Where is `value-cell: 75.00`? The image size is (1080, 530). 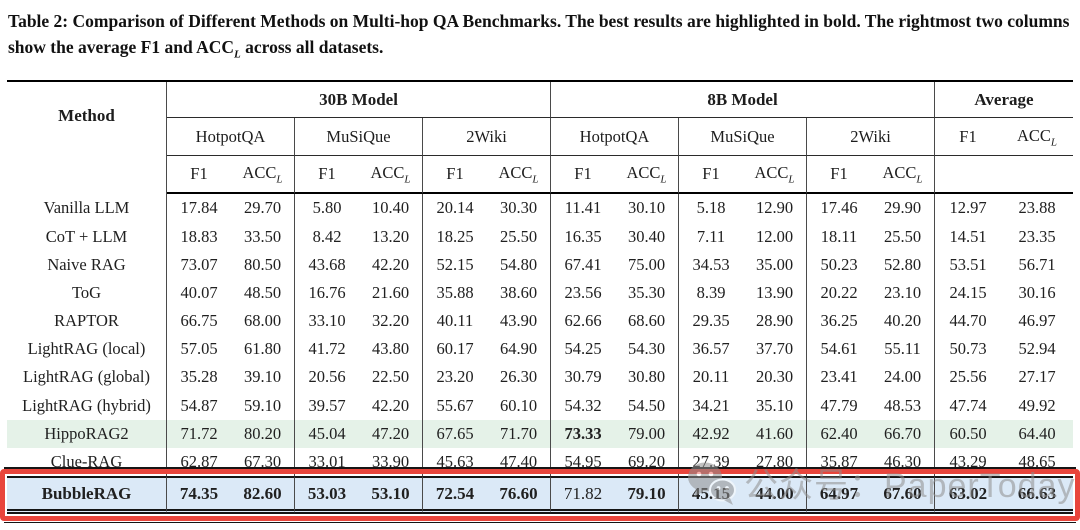
value-cell: 75.00 is located at coordinates (647, 264).